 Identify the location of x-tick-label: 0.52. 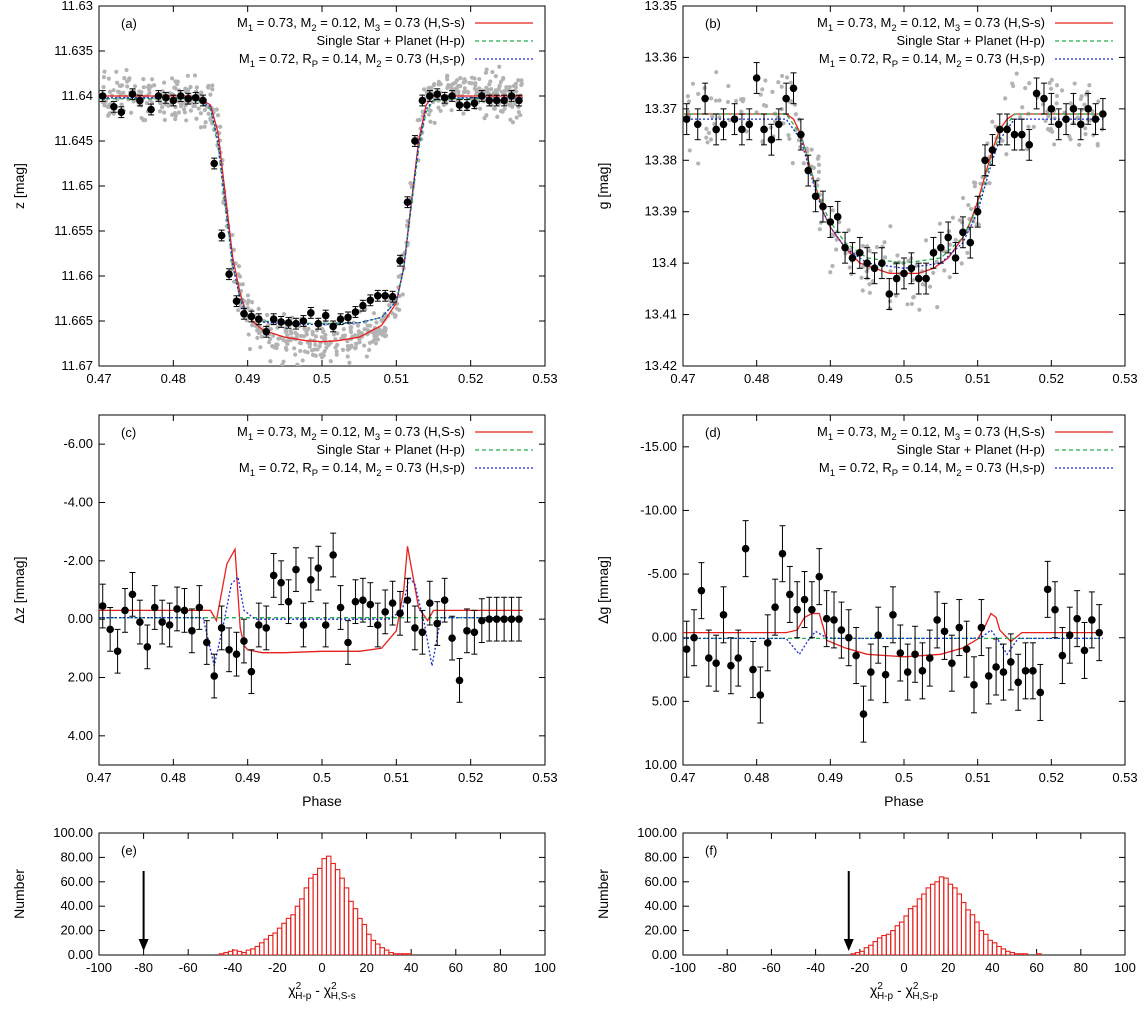
(470, 378).